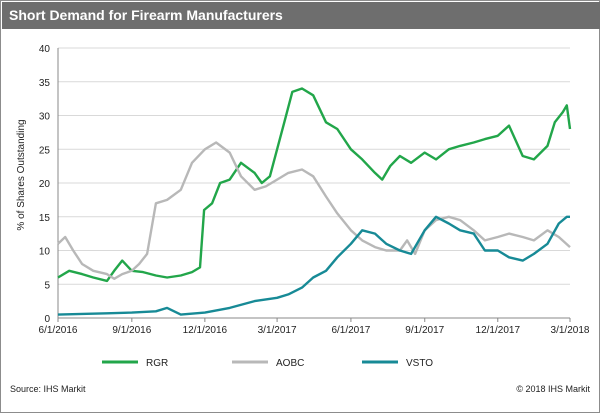  What do you see at coordinates (131, 330) in the screenshot?
I see `x-tick-label: 9/1/2016` at bounding box center [131, 330].